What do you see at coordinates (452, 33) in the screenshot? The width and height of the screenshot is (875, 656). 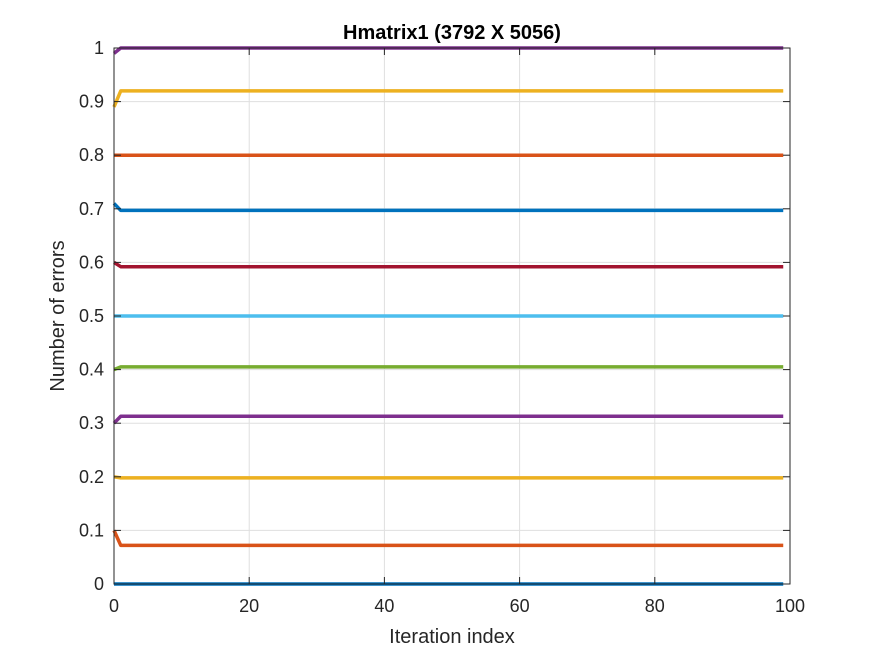 I see `chart-title: Hmatrix1 (3792 X 5056)` at bounding box center [452, 33].